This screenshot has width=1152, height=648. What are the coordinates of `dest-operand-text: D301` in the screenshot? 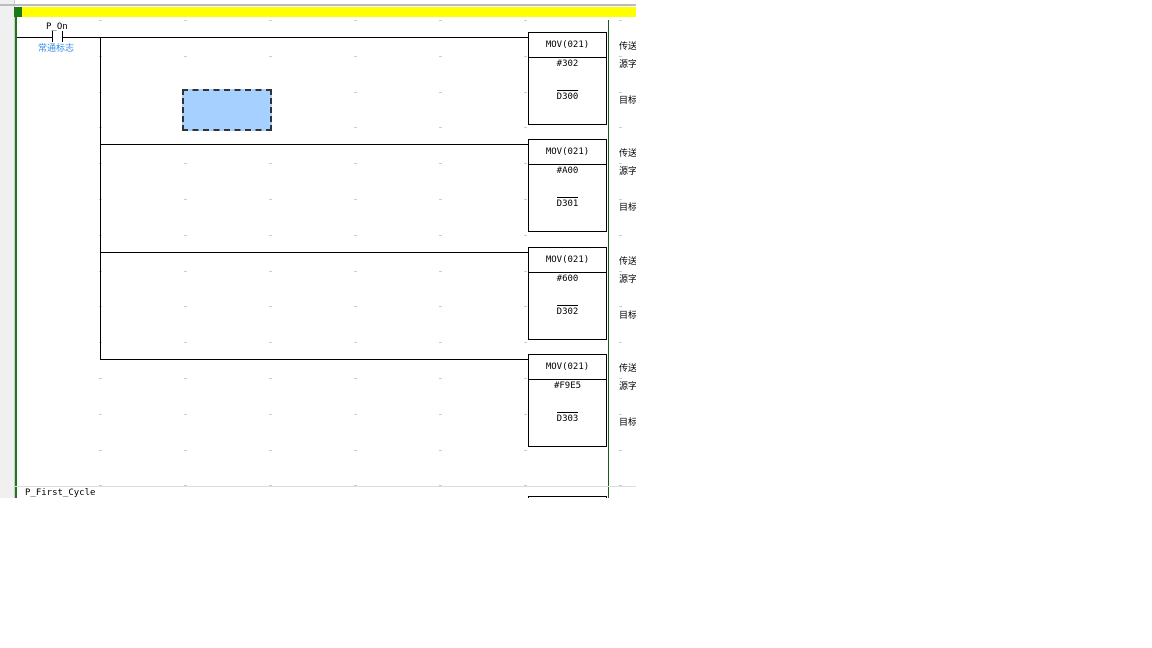 It's located at (567, 203).